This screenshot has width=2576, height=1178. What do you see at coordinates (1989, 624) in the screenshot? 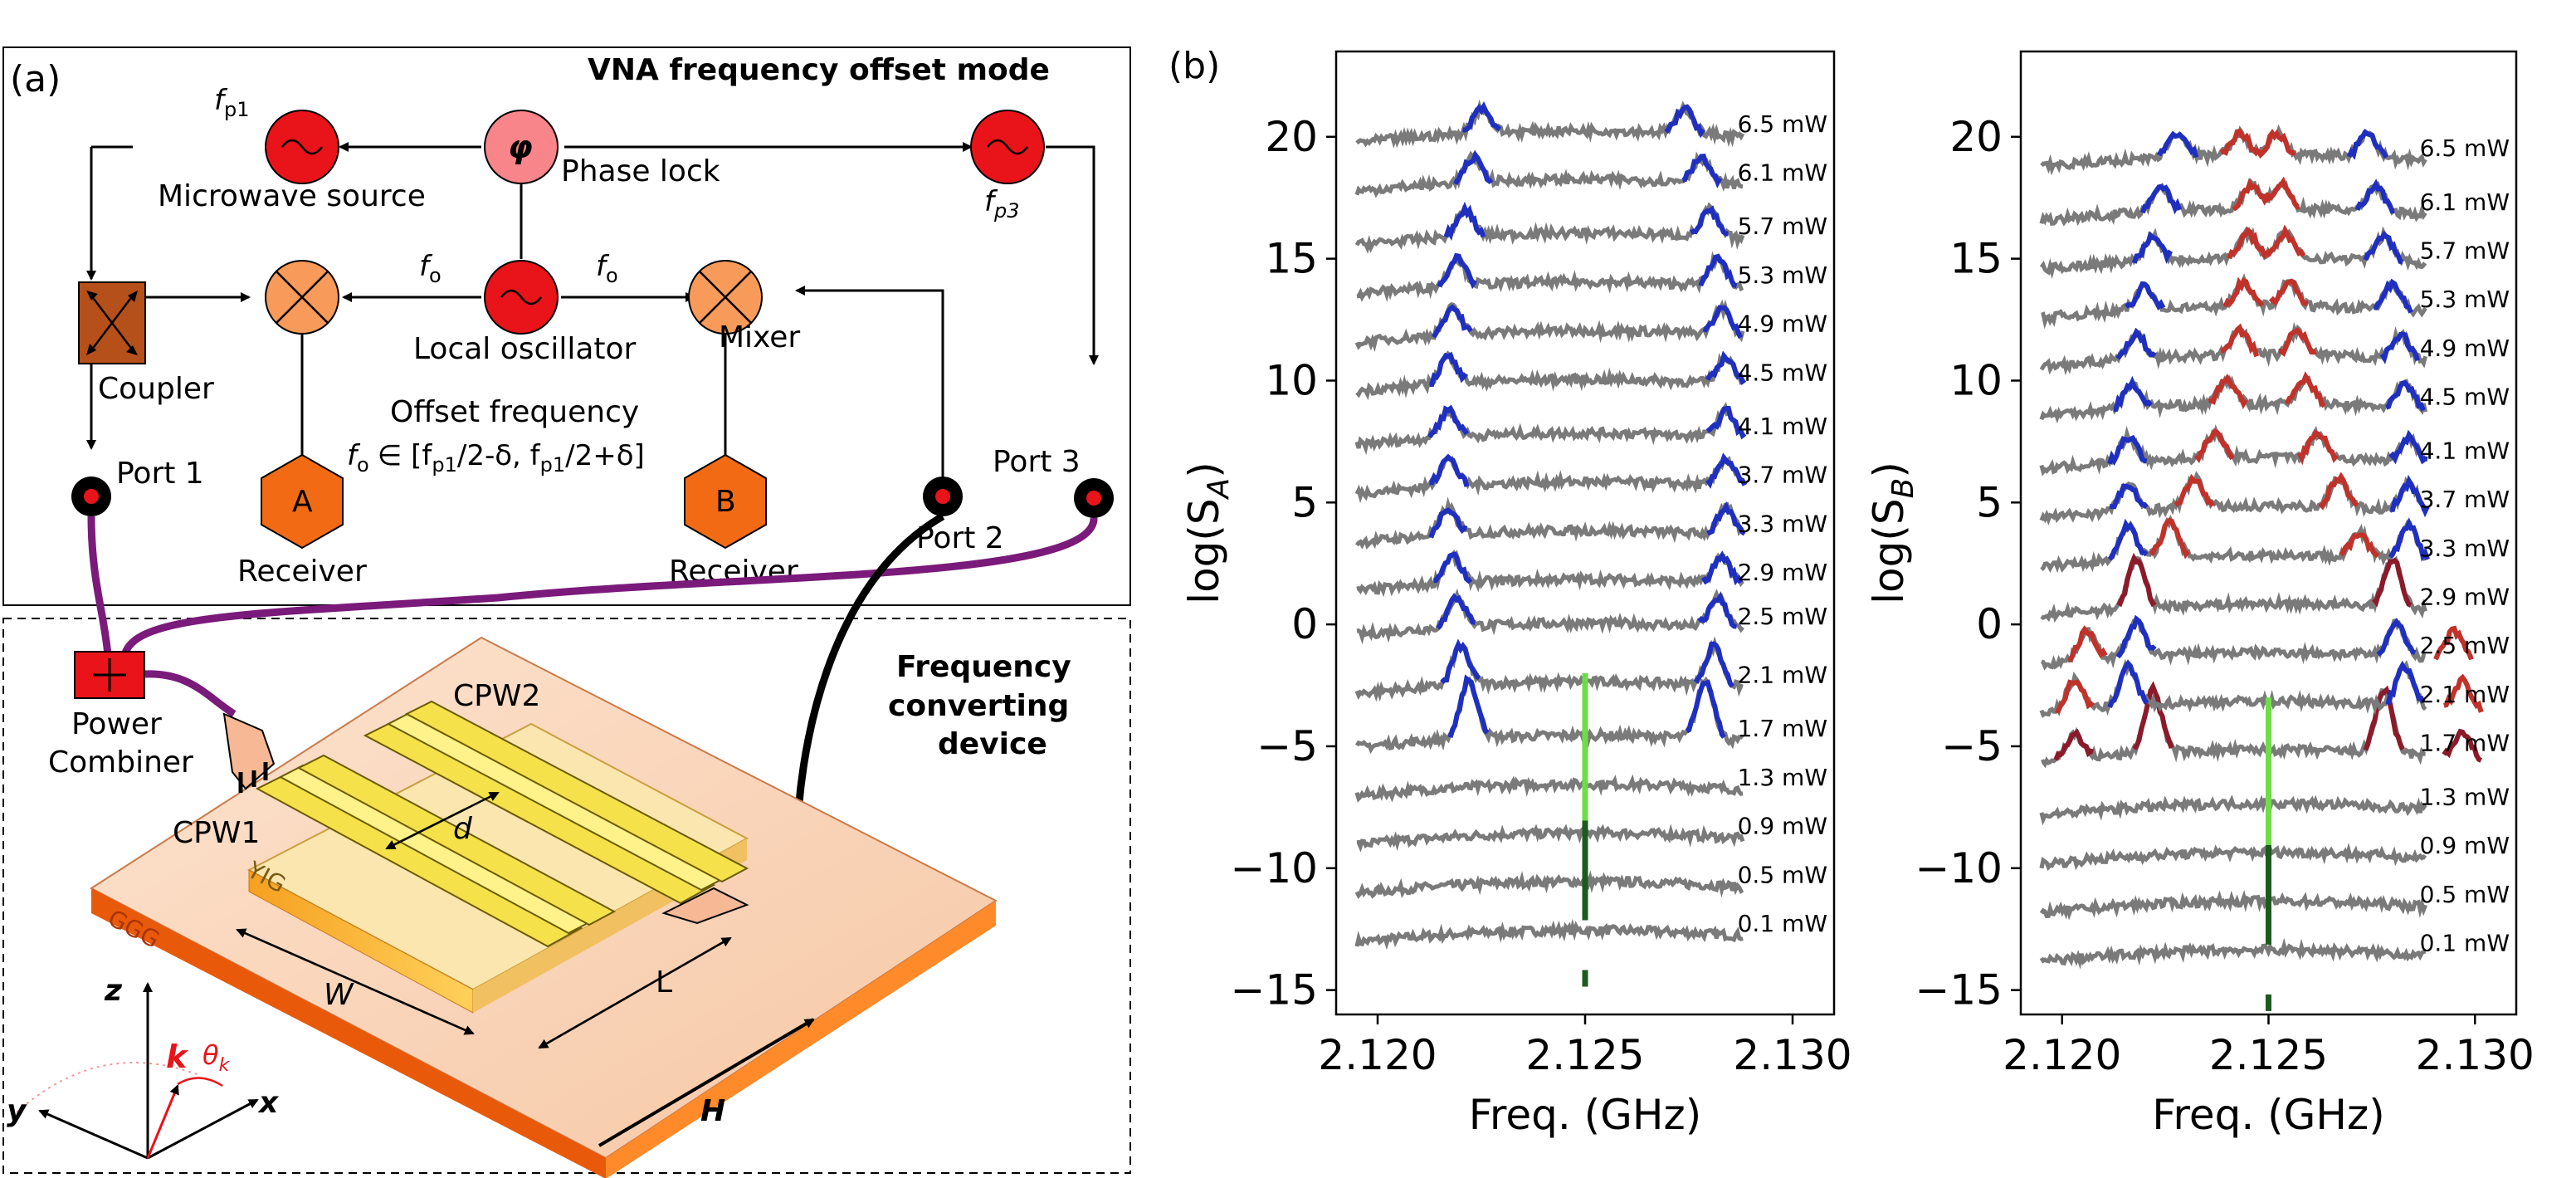
I see `y-tick-label: 0` at bounding box center [1989, 624].